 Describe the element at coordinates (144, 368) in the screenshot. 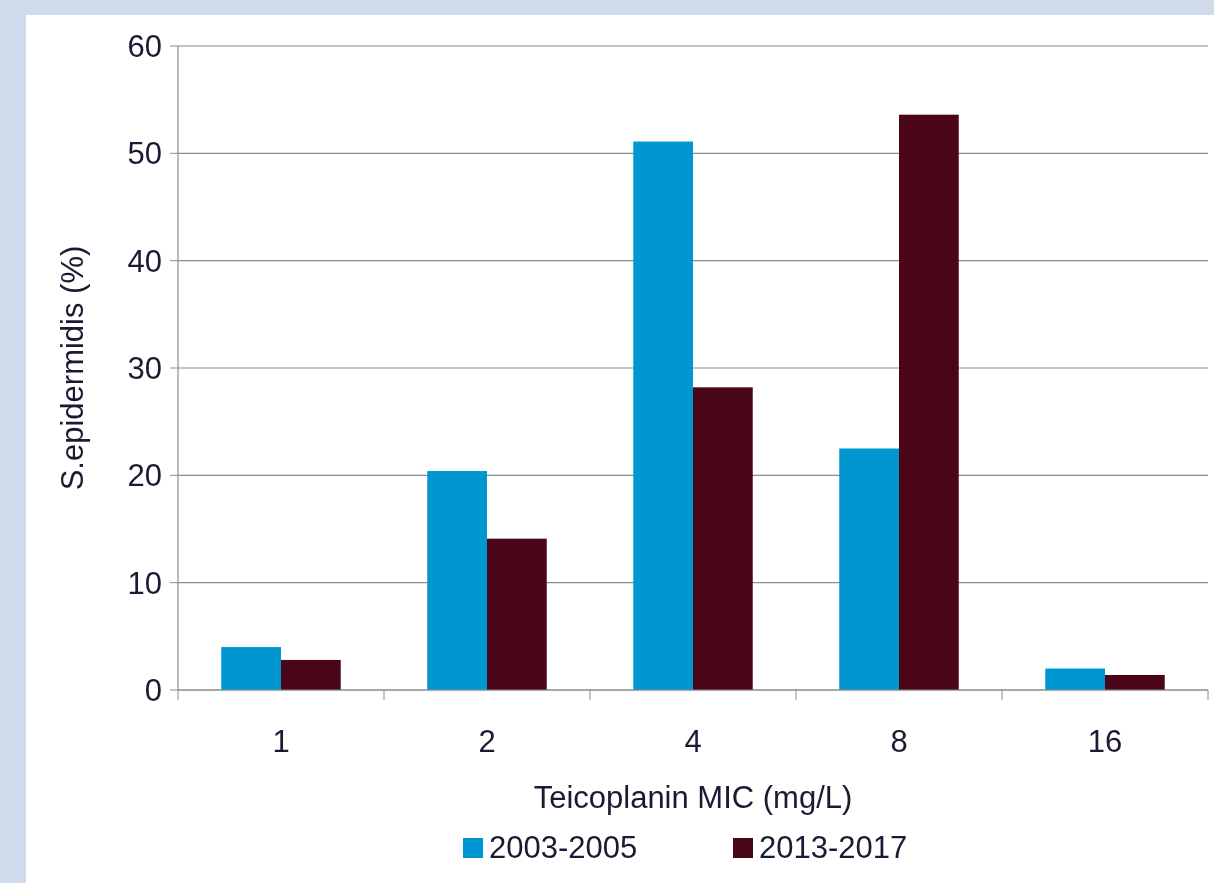

I see `y-tick-label: 30` at that location.